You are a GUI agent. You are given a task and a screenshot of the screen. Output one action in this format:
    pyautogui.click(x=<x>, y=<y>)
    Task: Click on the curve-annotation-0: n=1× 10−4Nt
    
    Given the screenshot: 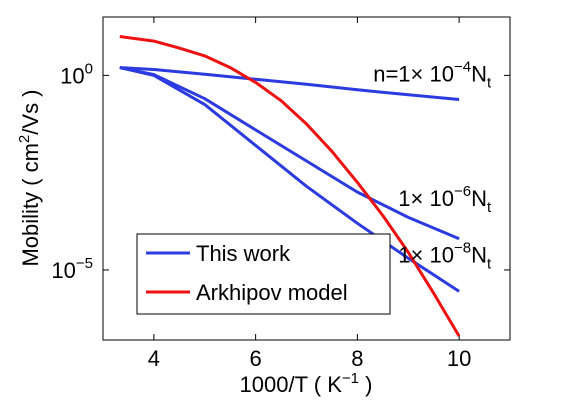 What is the action you would take?
    pyautogui.click(x=432, y=74)
    